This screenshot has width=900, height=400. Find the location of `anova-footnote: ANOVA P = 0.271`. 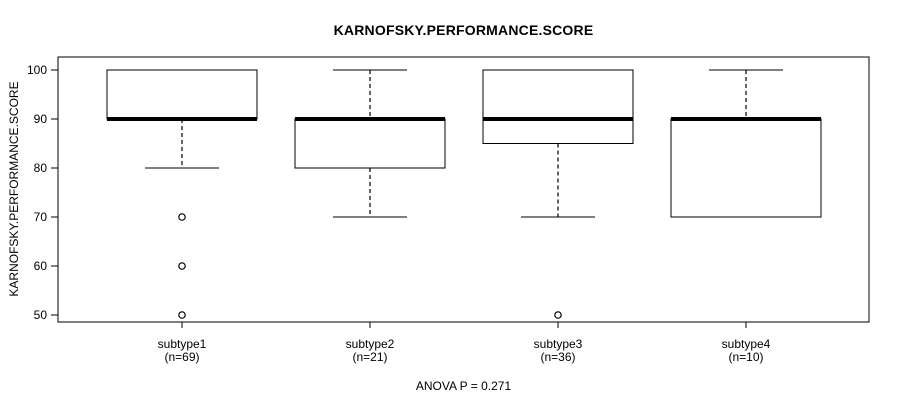

anova-footnote: ANOVA P = 0.271 is located at coordinates (463, 386).